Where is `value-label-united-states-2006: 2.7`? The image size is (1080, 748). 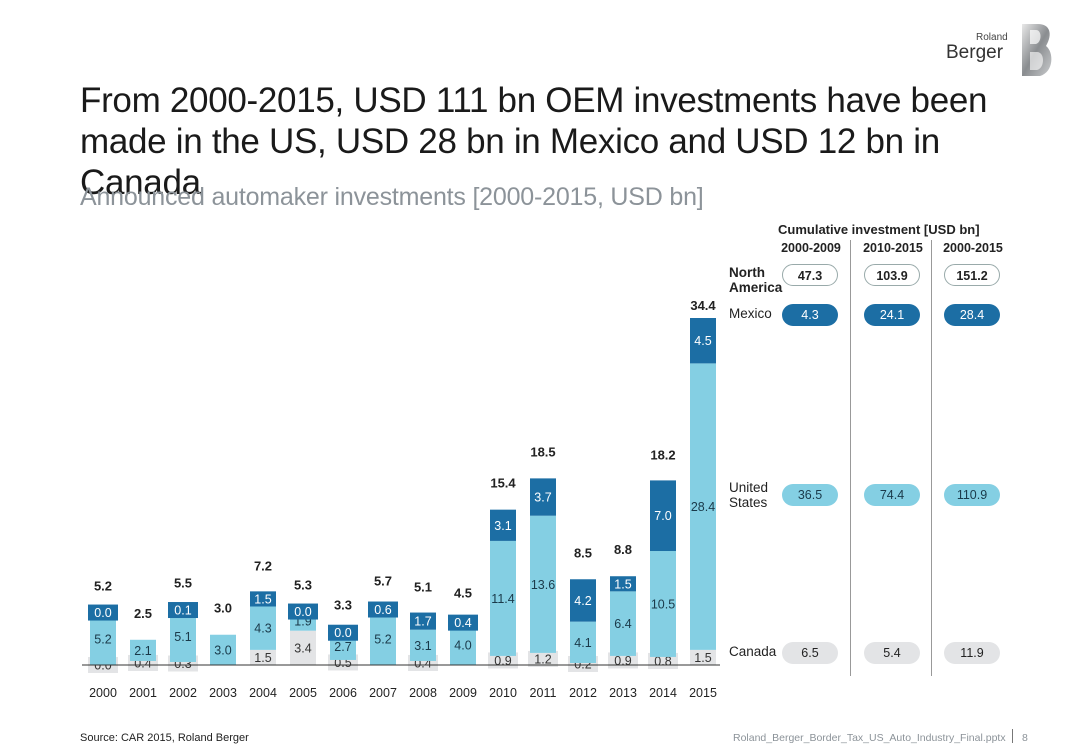 value-label-united-states-2006: 2.7 is located at coordinates (342, 647).